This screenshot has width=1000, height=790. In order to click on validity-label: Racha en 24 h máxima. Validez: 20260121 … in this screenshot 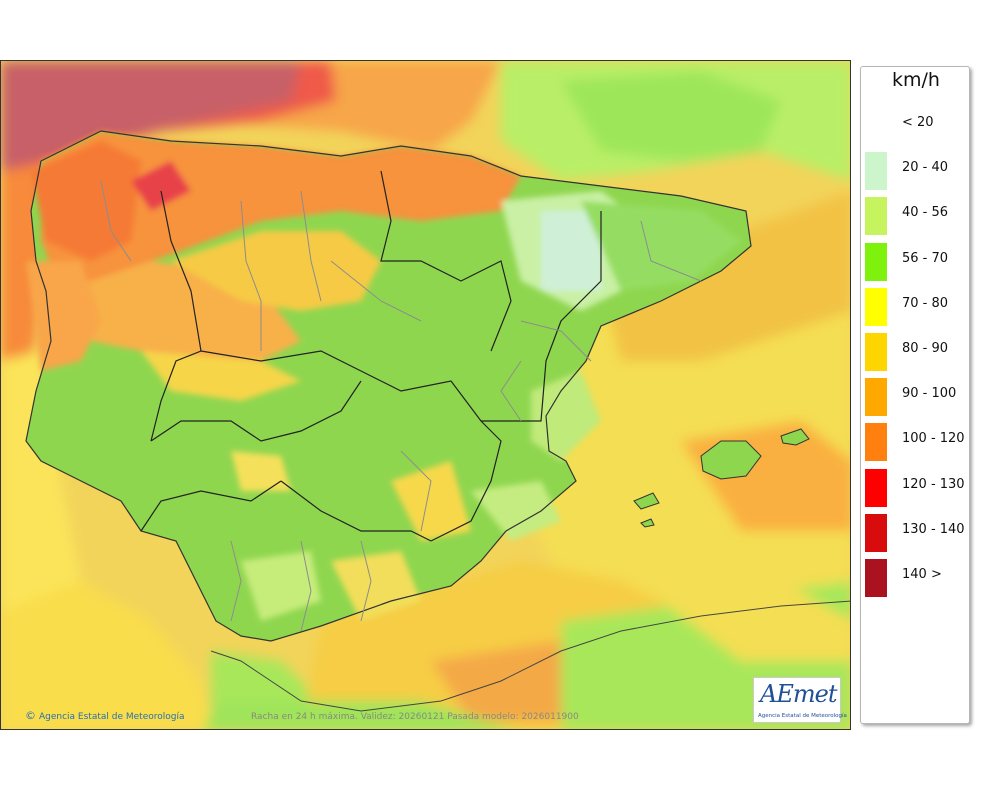, I will do `click(415, 717)`.